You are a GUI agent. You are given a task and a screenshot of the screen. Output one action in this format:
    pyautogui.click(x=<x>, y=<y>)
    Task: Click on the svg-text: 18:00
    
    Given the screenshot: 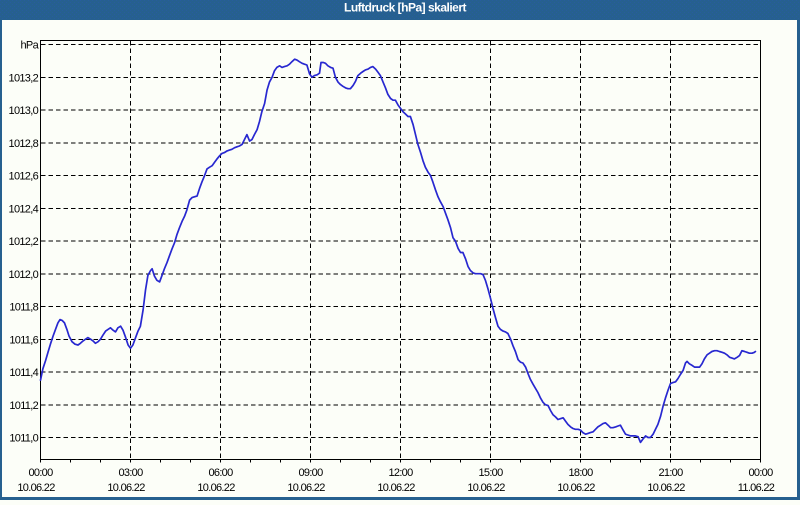 What is the action you would take?
    pyautogui.click(x=580, y=473)
    